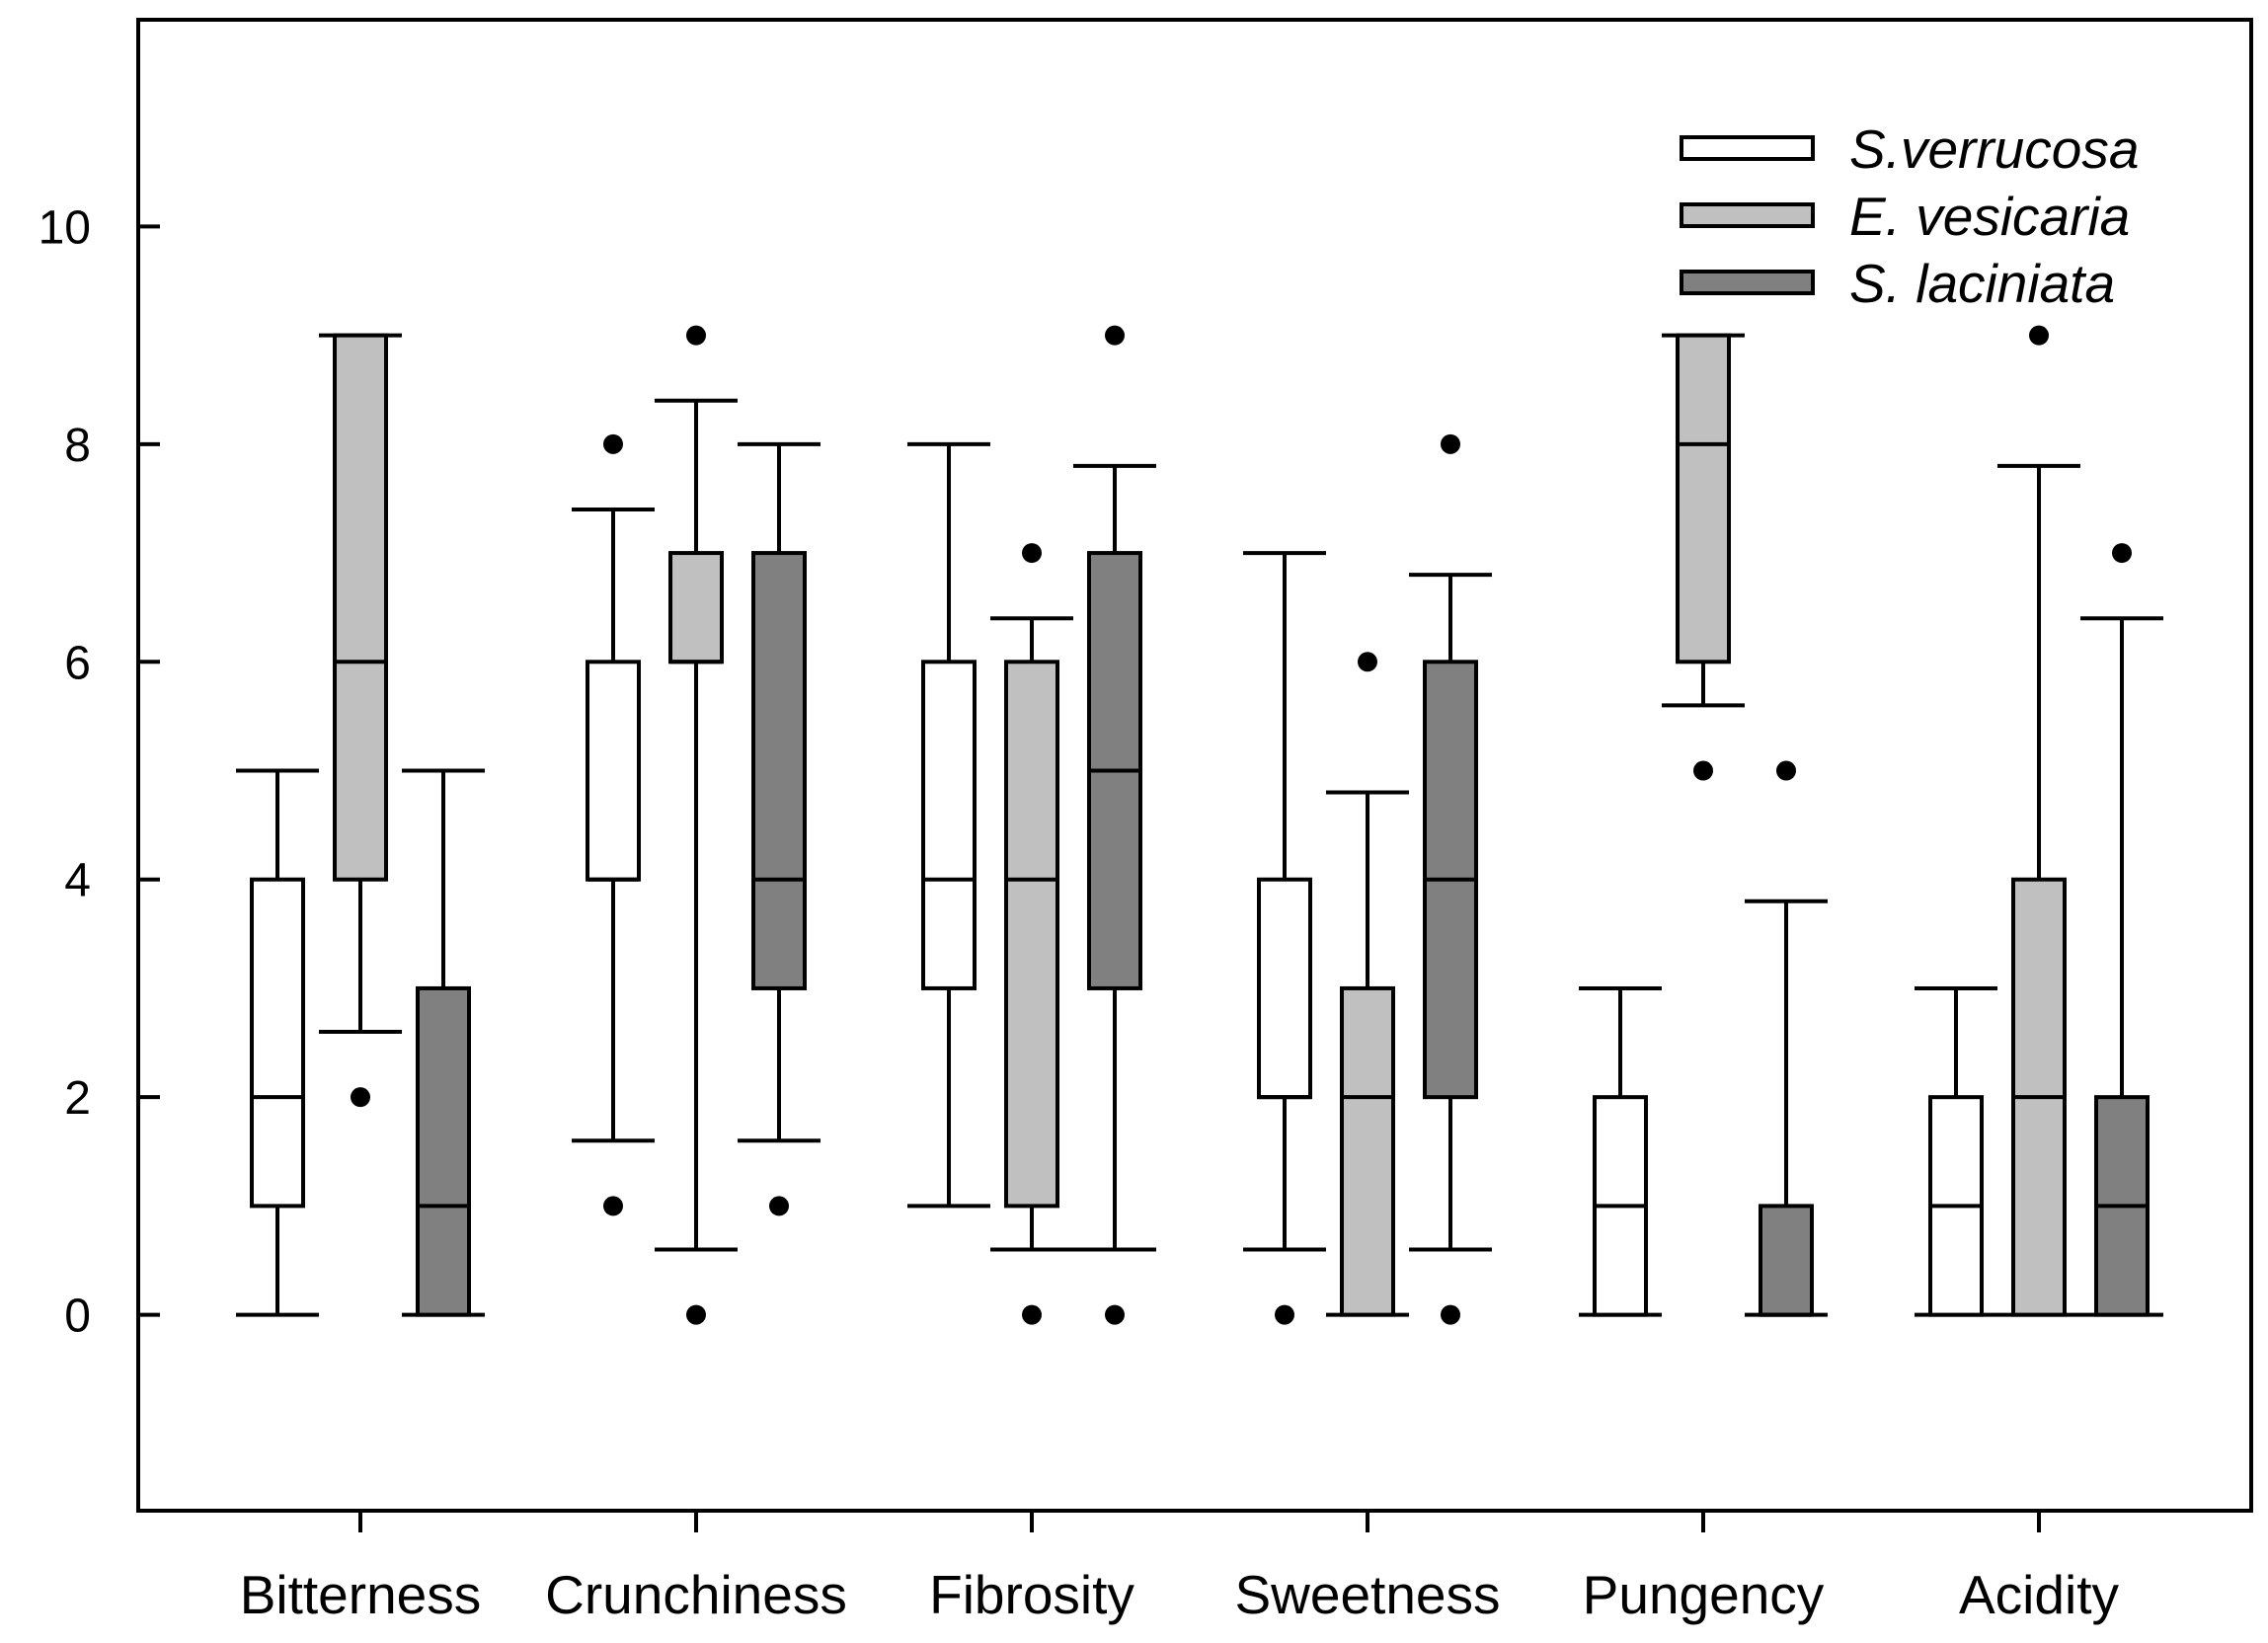  I want to click on category-label: Bitterness, so click(361, 1594).